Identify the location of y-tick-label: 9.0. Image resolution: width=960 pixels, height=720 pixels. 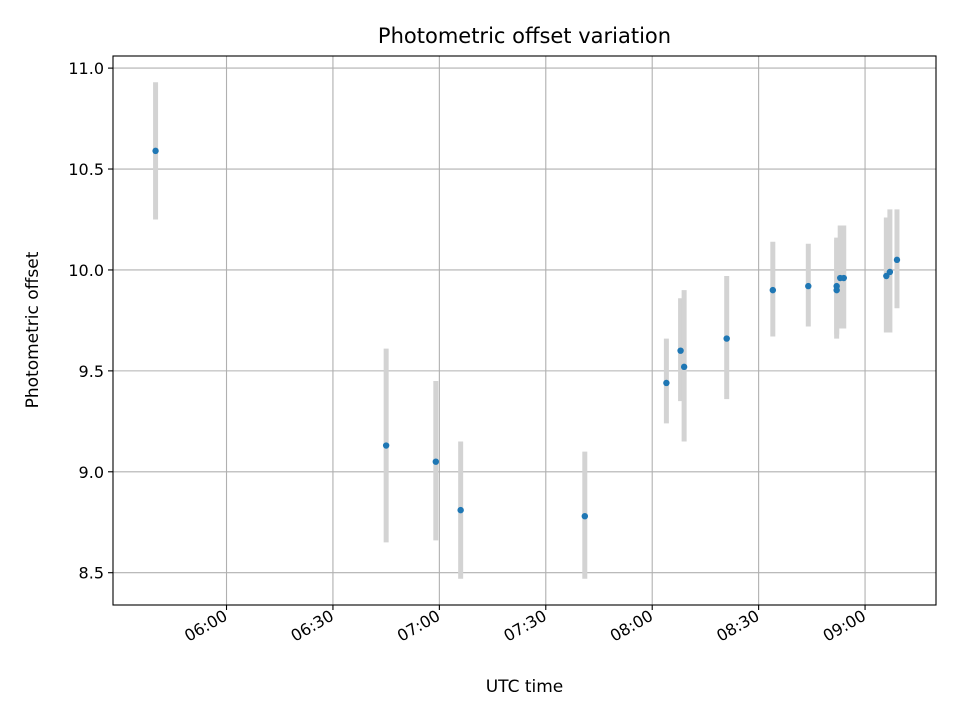
(91, 472).